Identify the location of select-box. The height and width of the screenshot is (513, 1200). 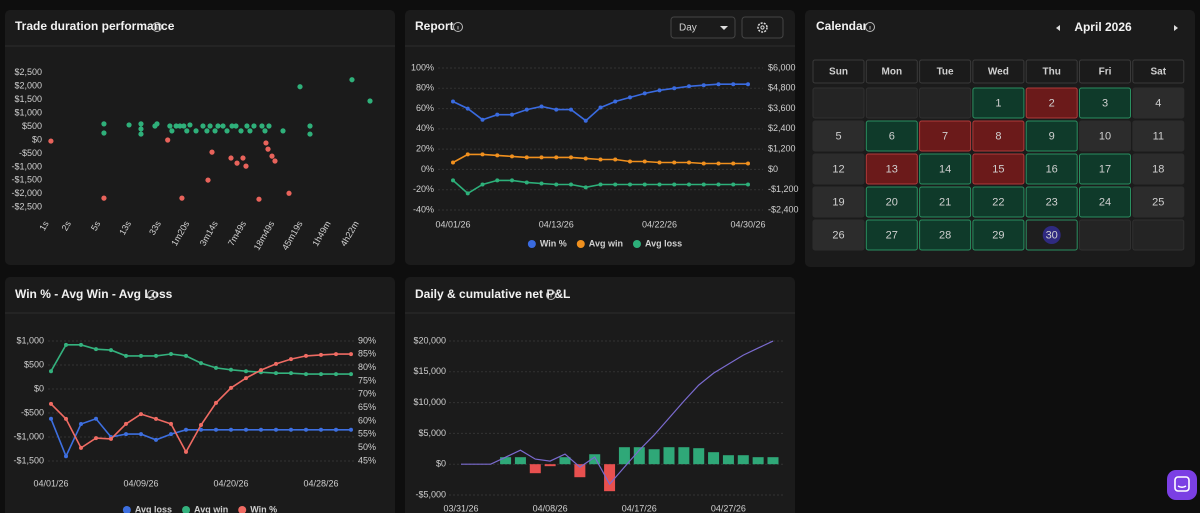
(703, 27).